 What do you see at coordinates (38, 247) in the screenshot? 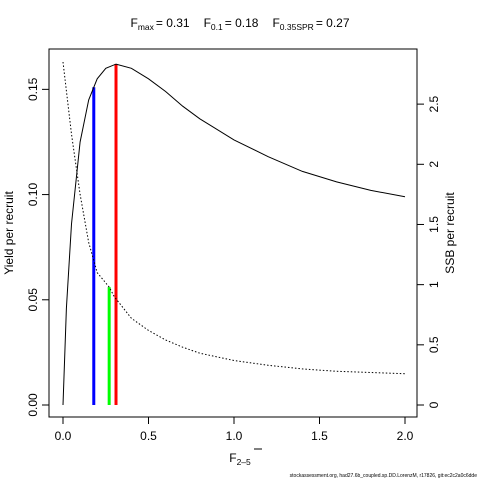
I see `y-axis-left: 0.00 0.05 0.10 0.15` at bounding box center [38, 247].